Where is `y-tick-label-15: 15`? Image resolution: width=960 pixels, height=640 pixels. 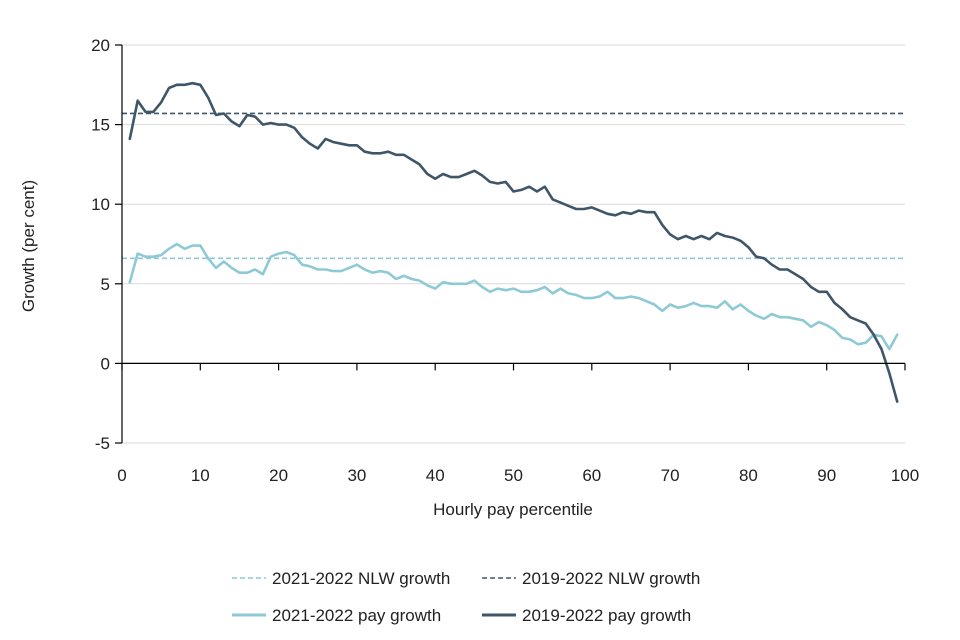
y-tick-label-15: 15 is located at coordinates (100, 125).